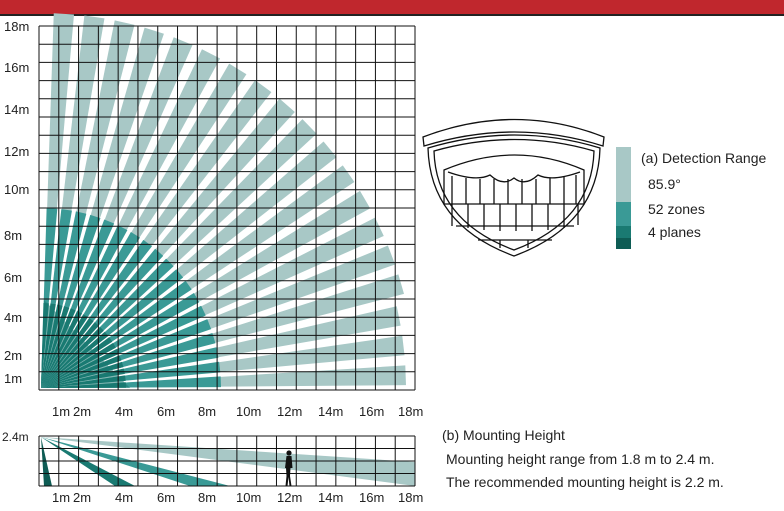 The height and width of the screenshot is (511, 784). What do you see at coordinates (289, 411) in the screenshot?
I see `x-tick-label: 12m` at bounding box center [289, 411].